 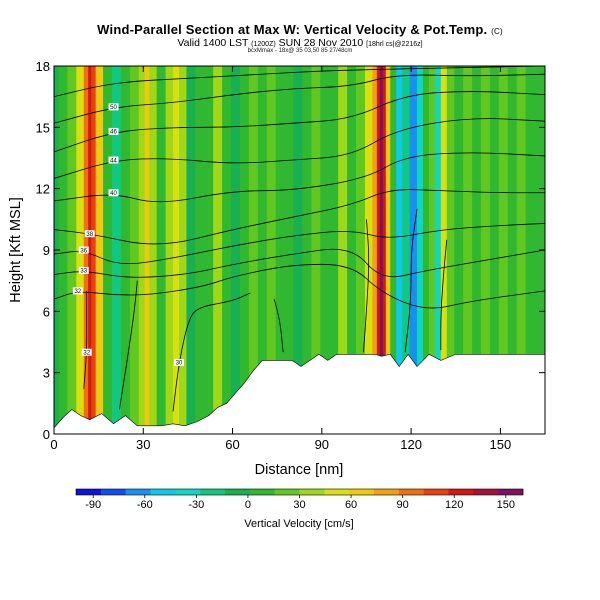 I want to click on y-tick-label: 15, so click(x=43, y=127).